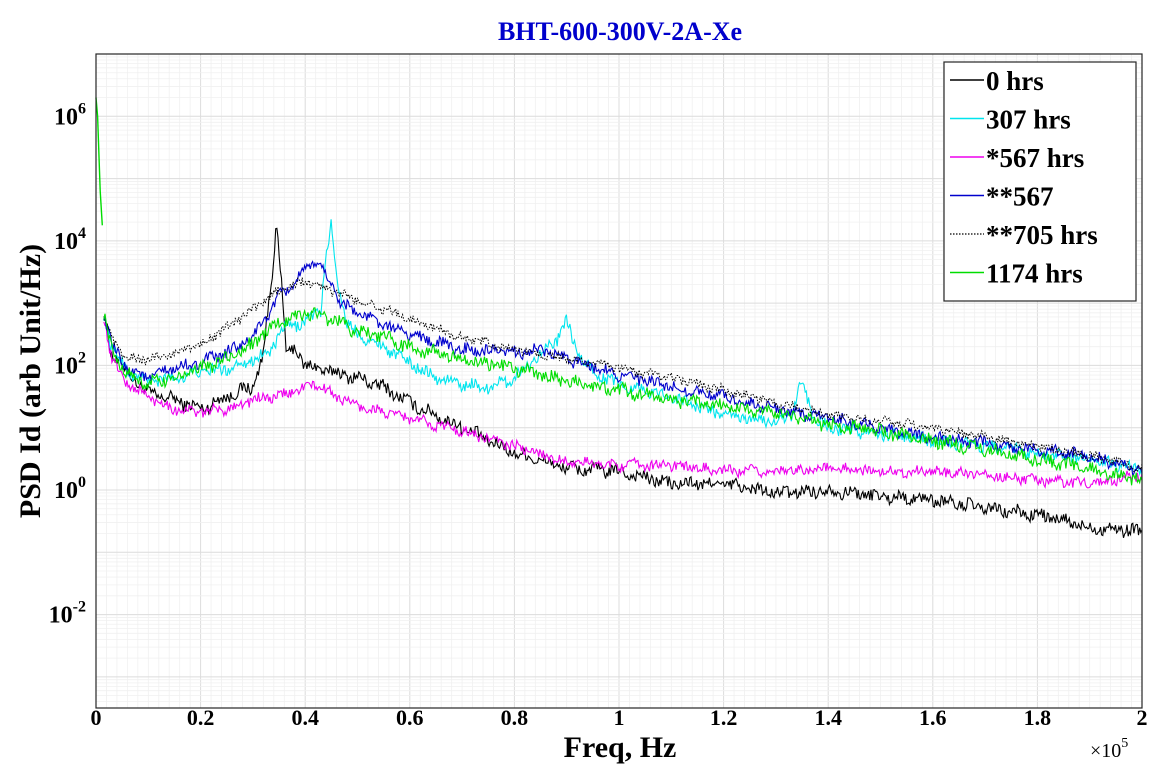 This screenshot has height=767, width=1151. What do you see at coordinates (99, 161) in the screenshot?
I see `series-line-spike` at bounding box center [99, 161].